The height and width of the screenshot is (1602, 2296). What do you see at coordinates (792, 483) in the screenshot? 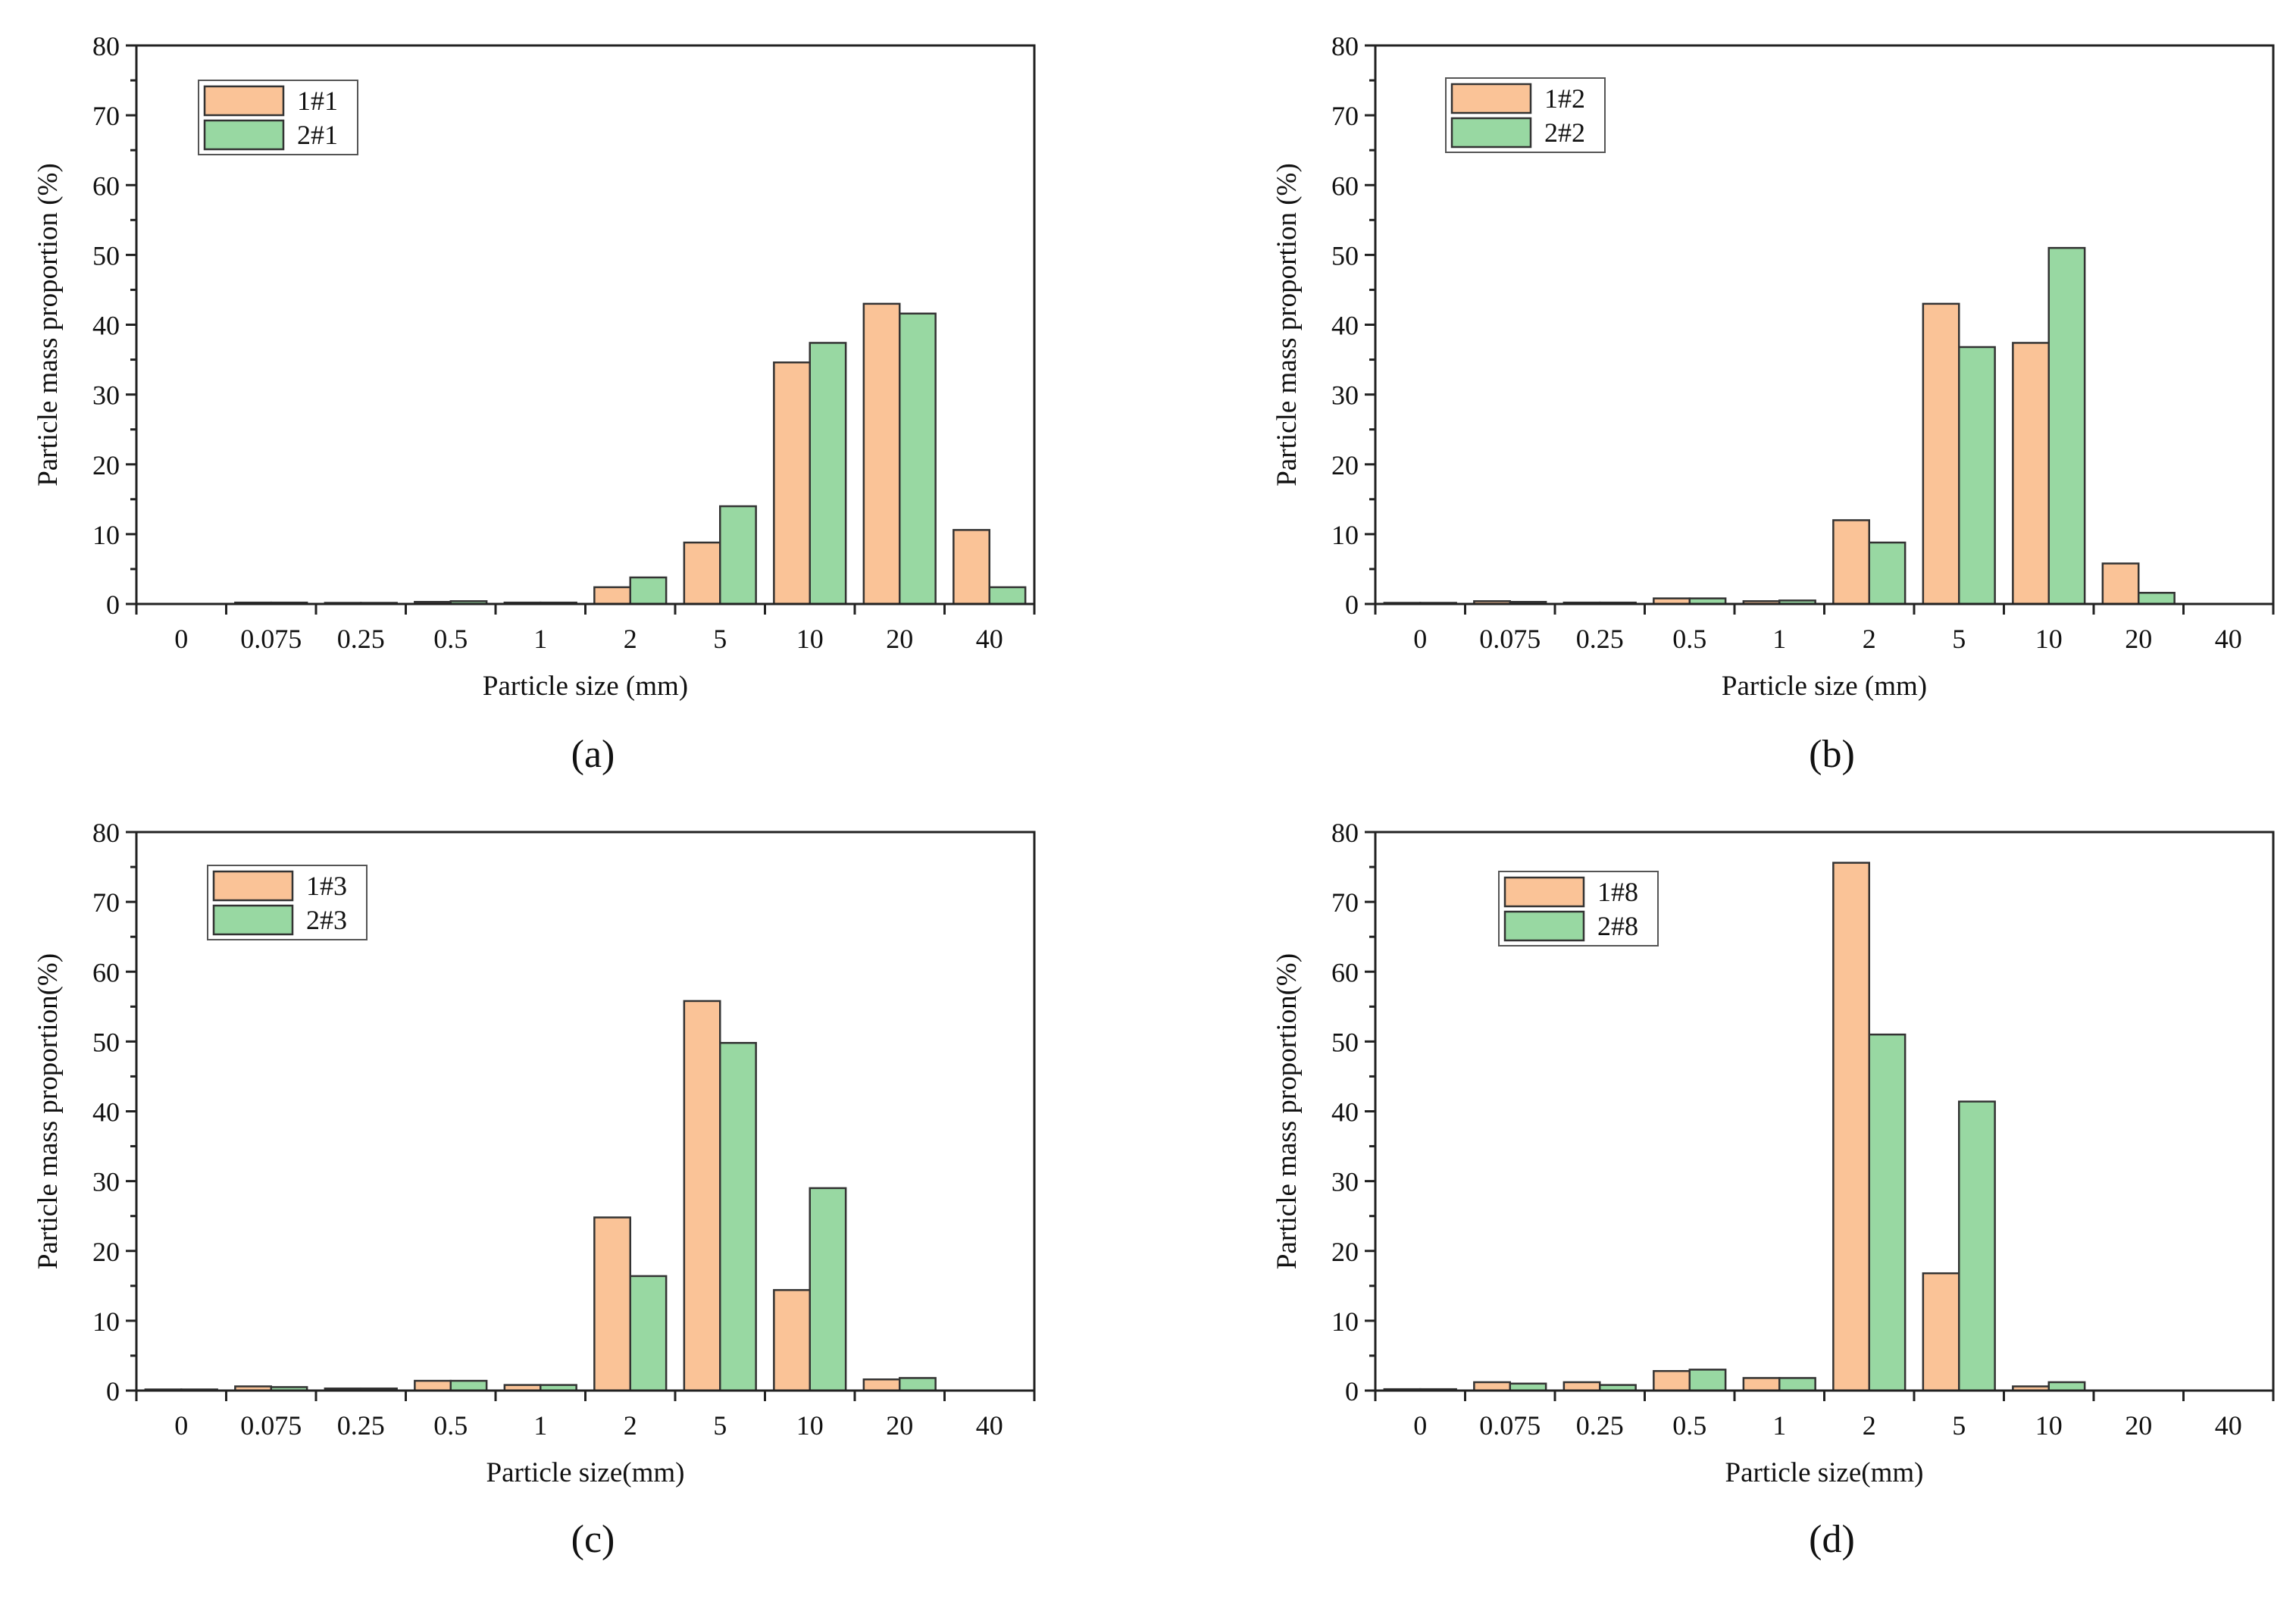
I see `bar-1#1-10` at bounding box center [792, 483].